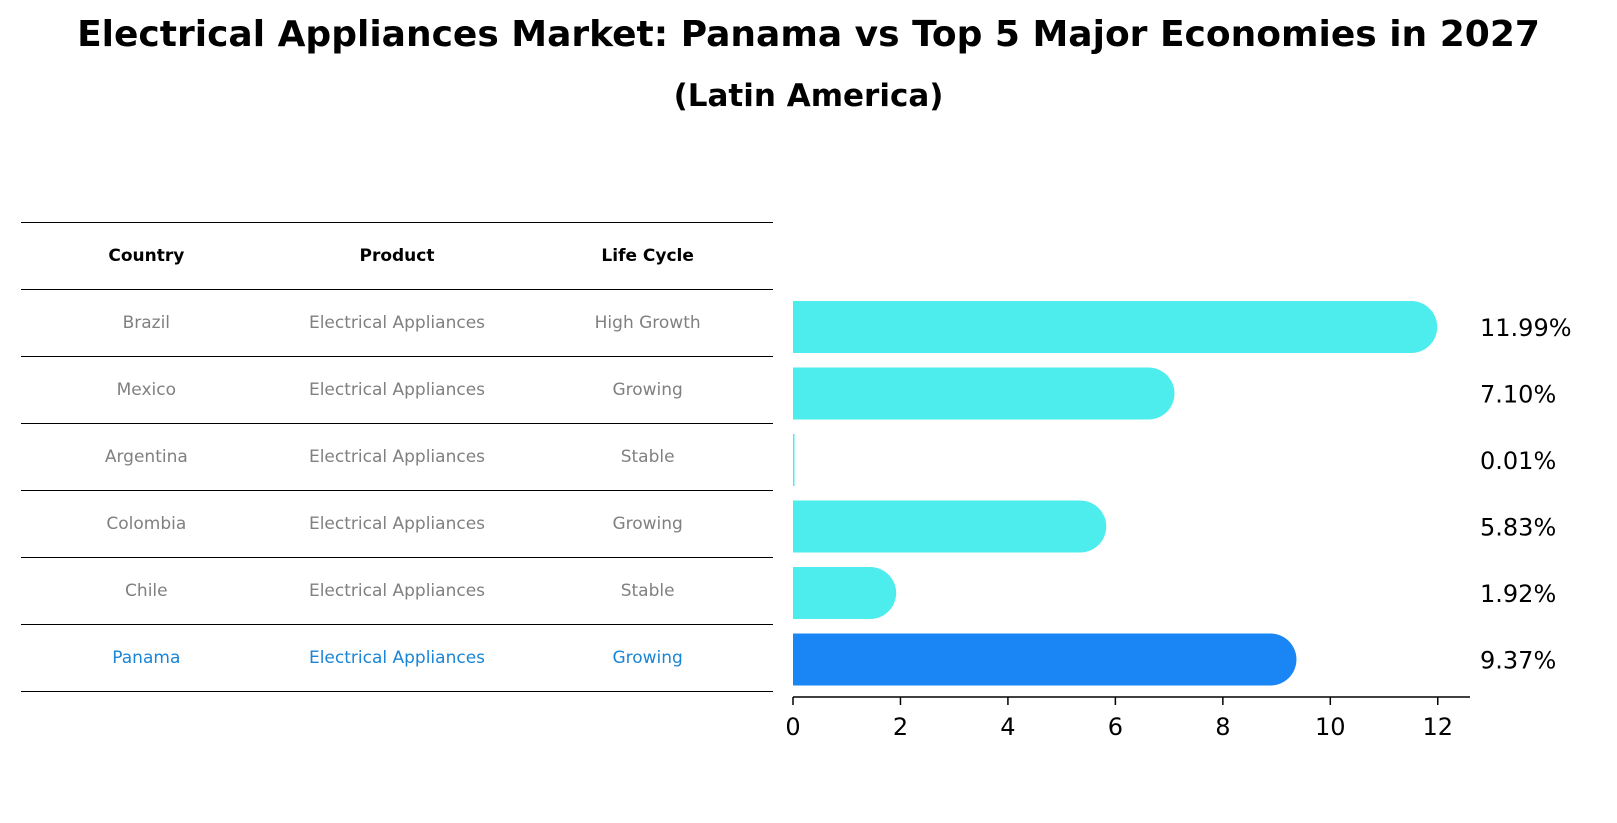 Image resolution: width=1617 pixels, height=823 pixels. What do you see at coordinates (792, 727) in the screenshot?
I see `x-tick-label: 0` at bounding box center [792, 727].